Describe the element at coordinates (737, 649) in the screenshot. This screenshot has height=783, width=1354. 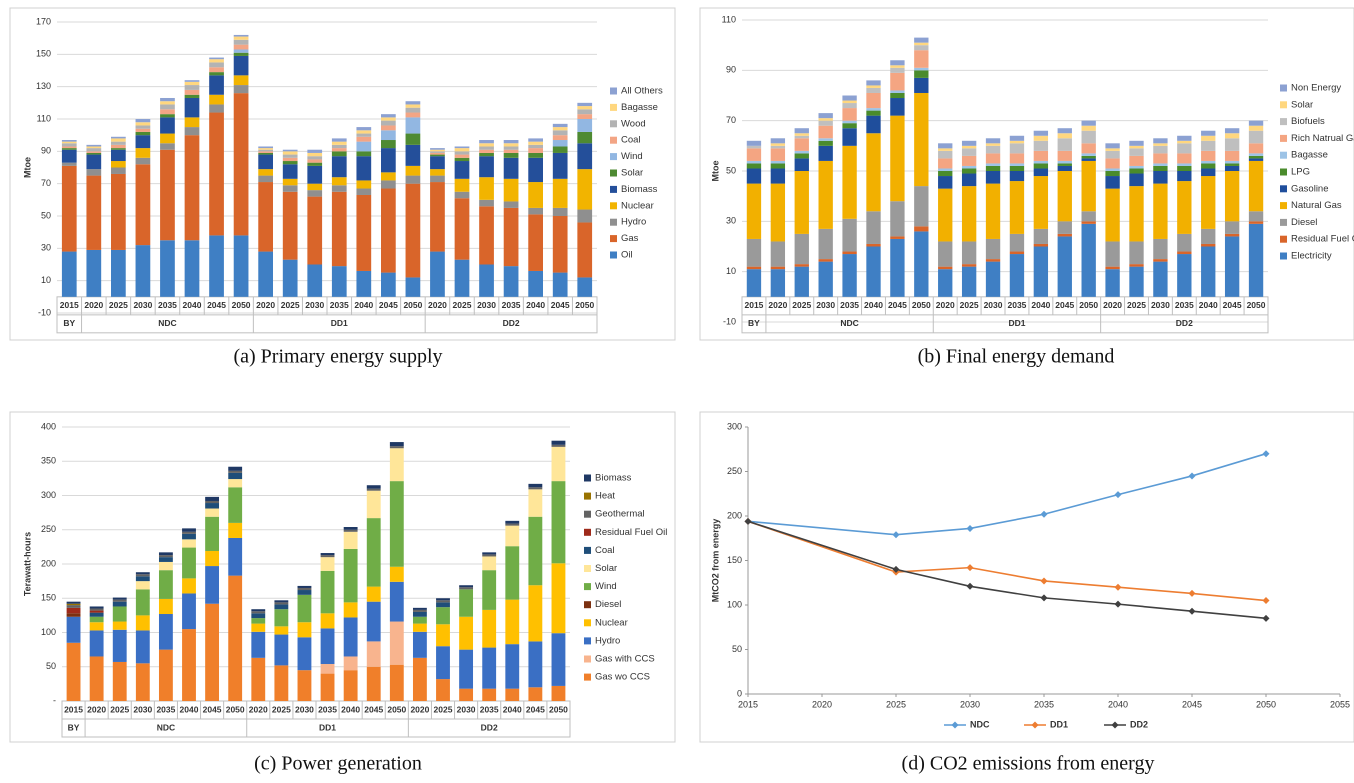
I see `y-tick-label: 50` at that location.